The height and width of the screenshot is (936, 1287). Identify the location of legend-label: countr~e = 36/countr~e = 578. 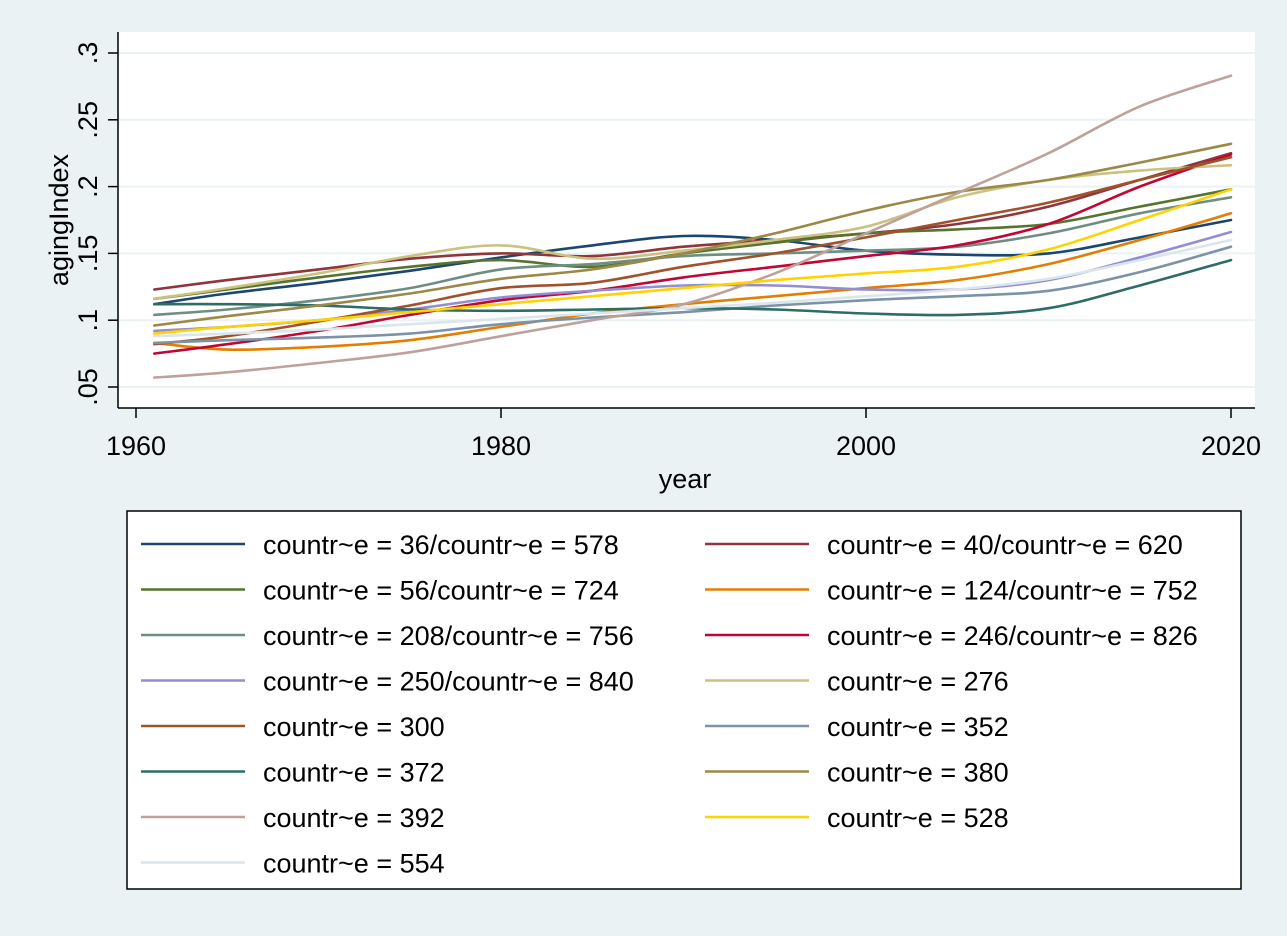
(441, 545).